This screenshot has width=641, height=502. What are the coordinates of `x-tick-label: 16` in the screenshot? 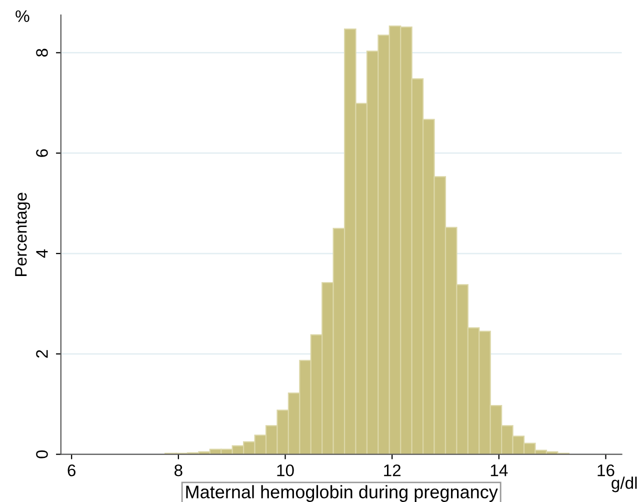 It's located at (606, 470).